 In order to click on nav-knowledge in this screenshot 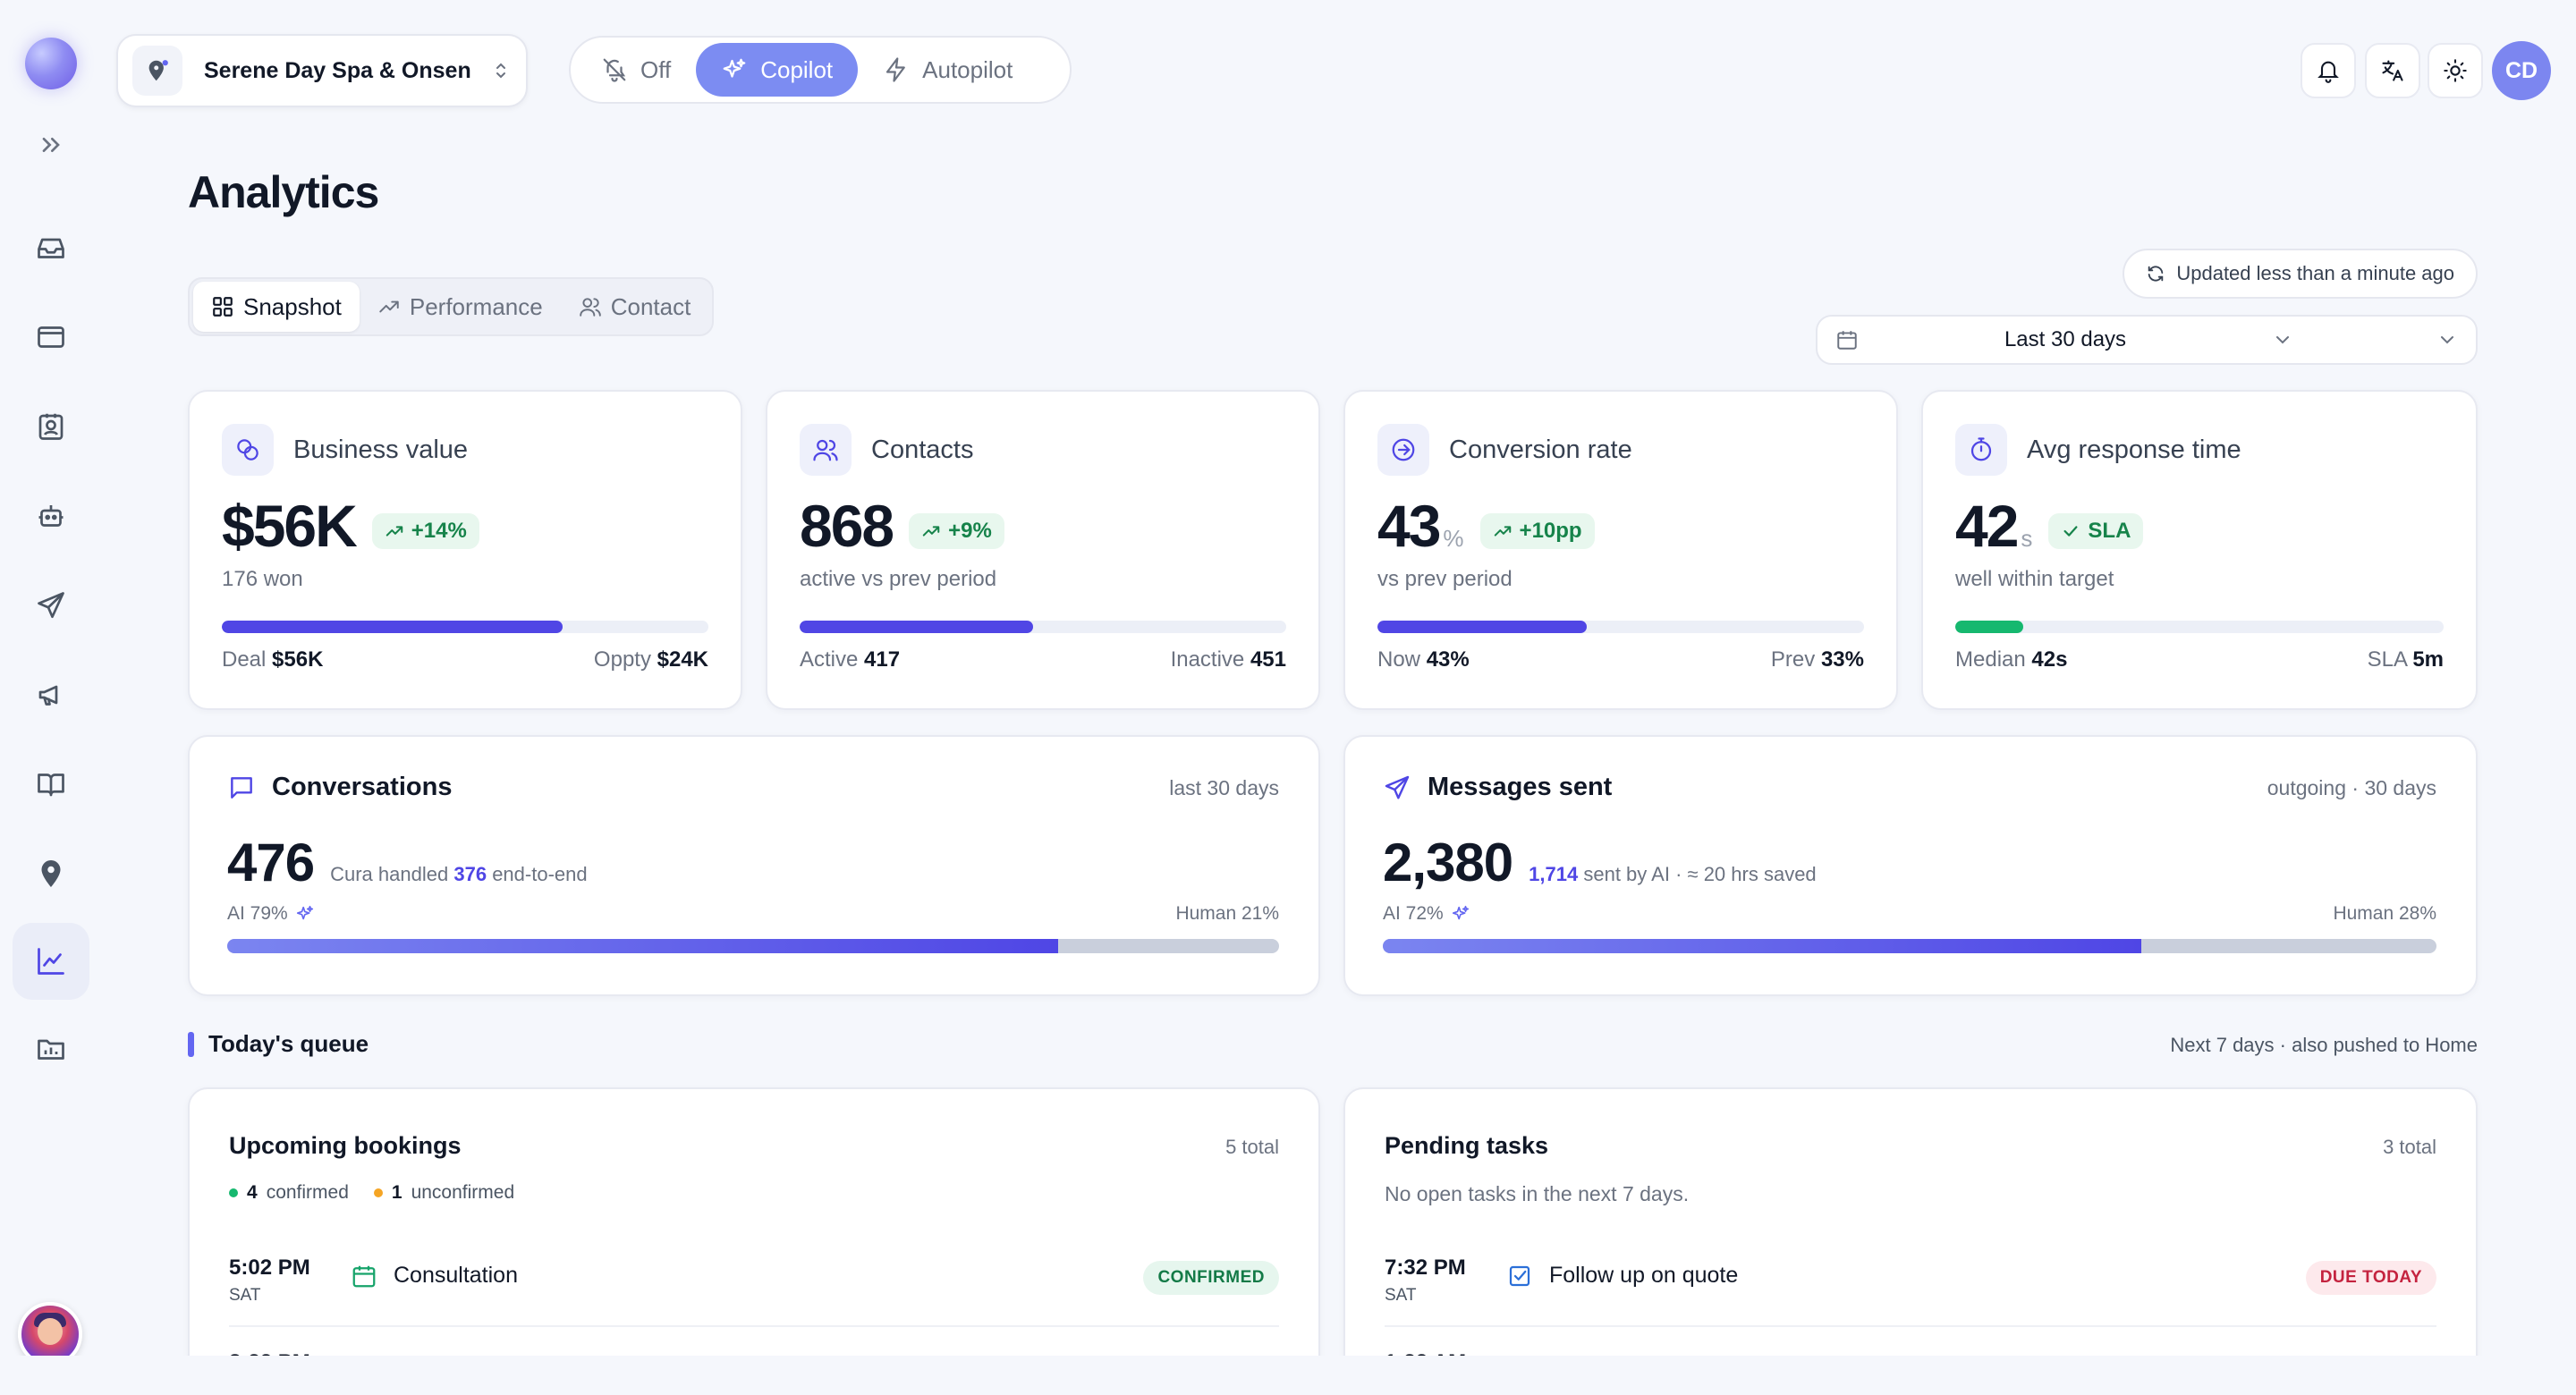, I will do `click(51, 784)`.